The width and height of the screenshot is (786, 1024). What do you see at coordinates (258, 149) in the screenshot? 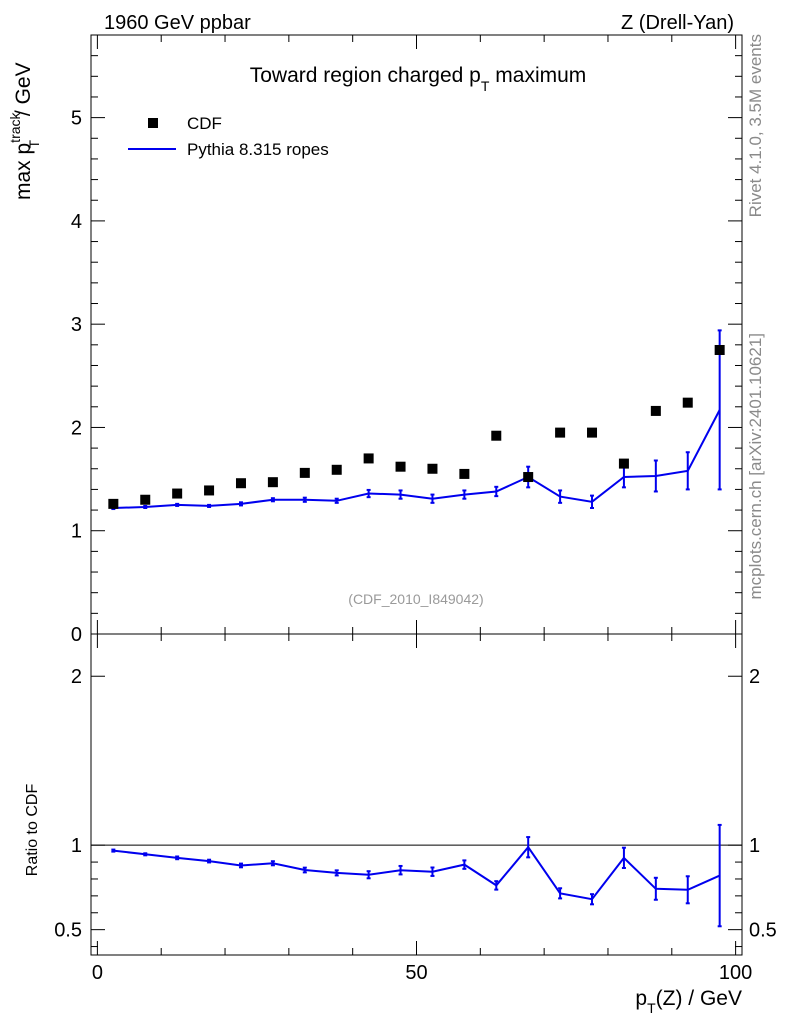
I see `legend-mc-label: Pythia 8.315 ropes` at bounding box center [258, 149].